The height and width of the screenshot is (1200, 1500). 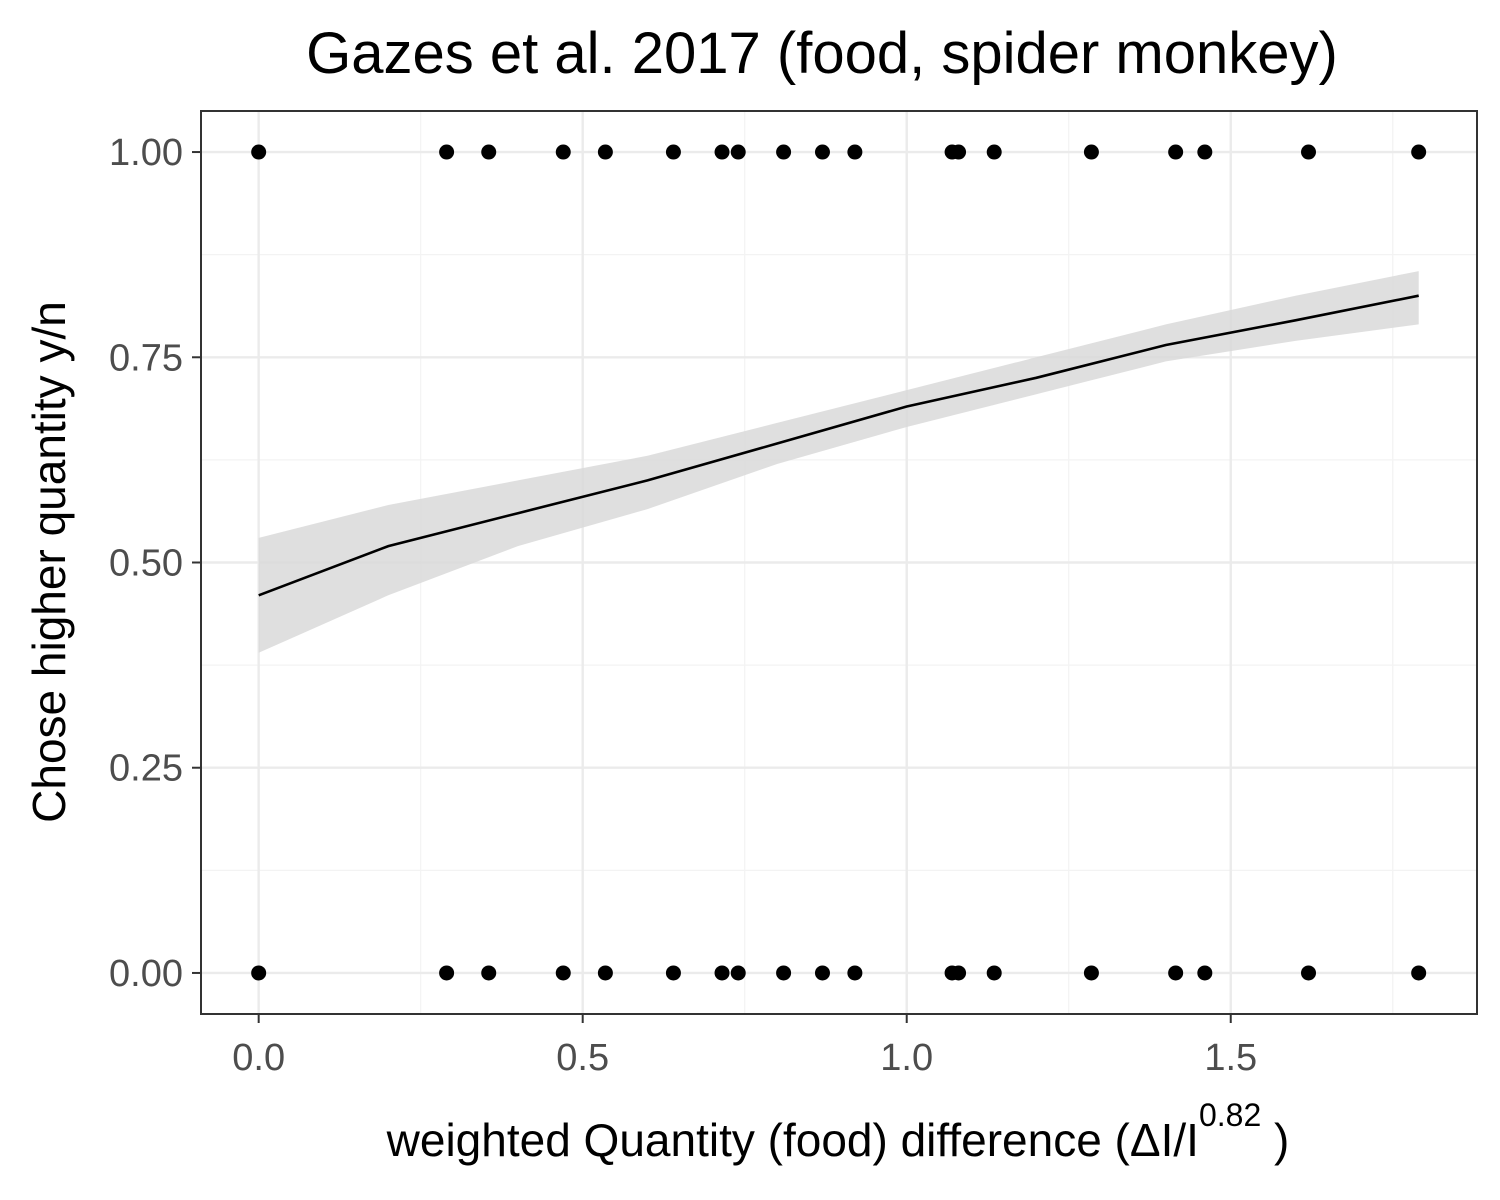 What do you see at coordinates (1230, 1115) in the screenshot?
I see `x-axis-label-superscript: 0.82` at bounding box center [1230, 1115].